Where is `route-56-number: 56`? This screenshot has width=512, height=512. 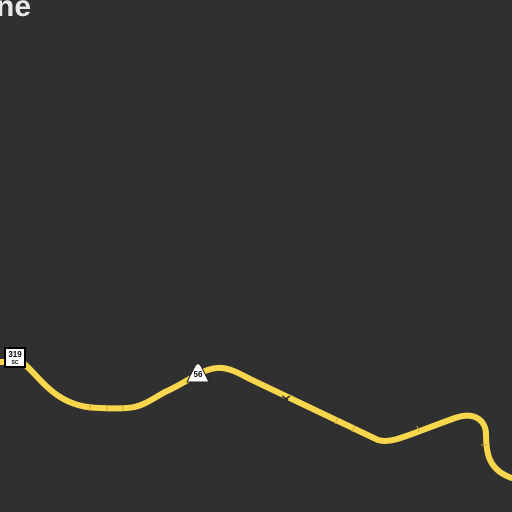
route-56-number: 56 is located at coordinates (198, 374).